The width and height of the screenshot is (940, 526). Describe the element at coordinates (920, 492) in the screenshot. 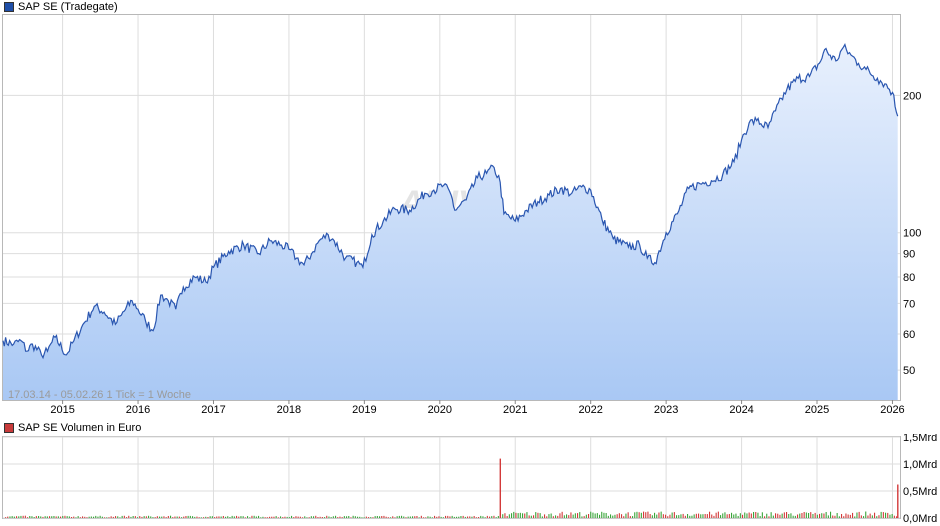

I see `volume-y-tick-label: 0,5Mrd` at that location.